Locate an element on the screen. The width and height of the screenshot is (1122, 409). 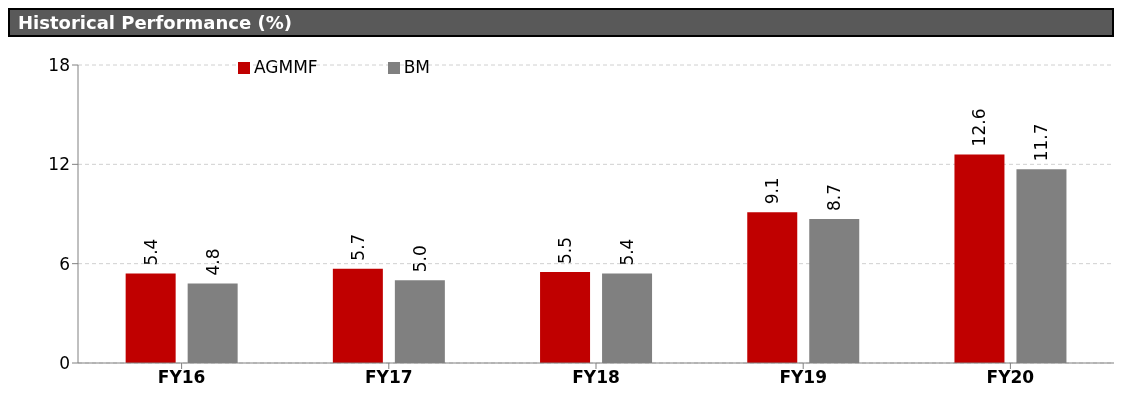
data-label: 12.6 is located at coordinates (979, 127).